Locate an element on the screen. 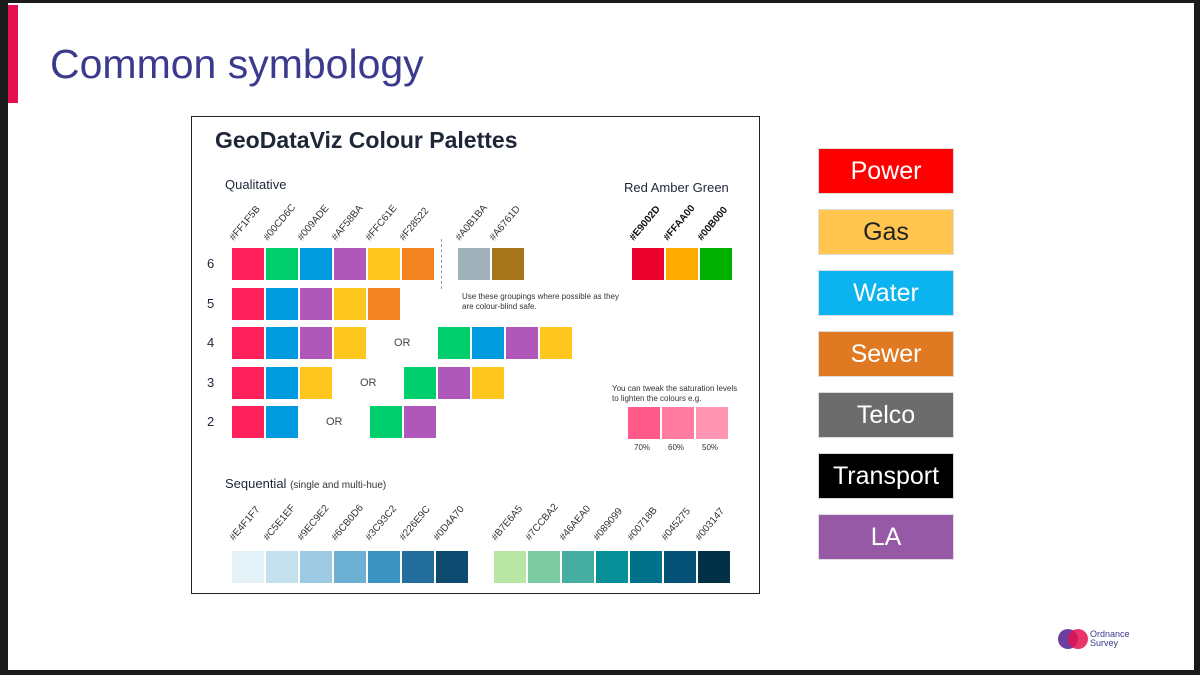 Image resolution: width=1200 pixels, height=675 pixels. logo-line2: Survey is located at coordinates (1104, 643).